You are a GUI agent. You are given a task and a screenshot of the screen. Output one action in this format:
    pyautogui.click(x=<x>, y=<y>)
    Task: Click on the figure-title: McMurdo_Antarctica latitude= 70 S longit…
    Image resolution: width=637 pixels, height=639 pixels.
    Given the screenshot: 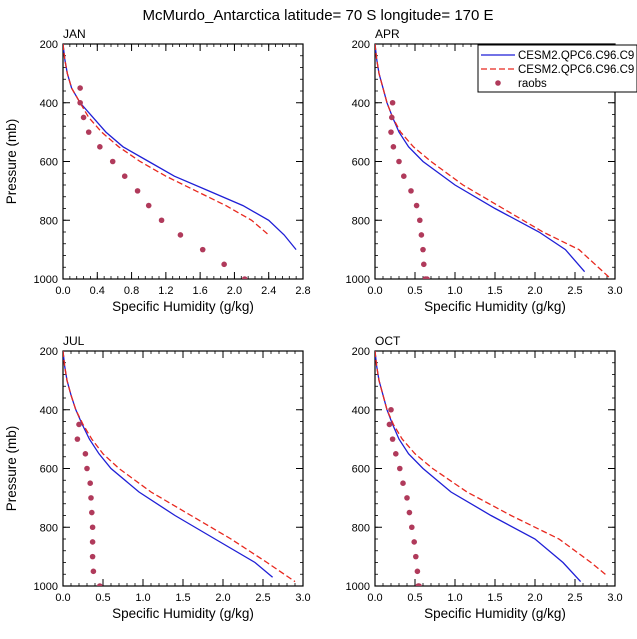 What is the action you would take?
    pyautogui.click(x=317, y=15)
    